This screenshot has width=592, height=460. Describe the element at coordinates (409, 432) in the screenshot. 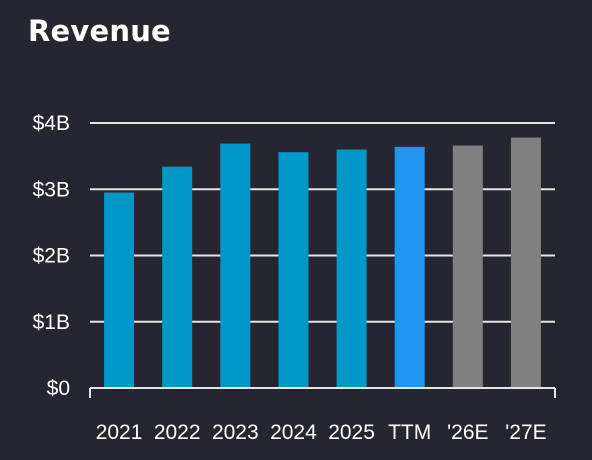

I see `x-tick-label: TTM` at that location.